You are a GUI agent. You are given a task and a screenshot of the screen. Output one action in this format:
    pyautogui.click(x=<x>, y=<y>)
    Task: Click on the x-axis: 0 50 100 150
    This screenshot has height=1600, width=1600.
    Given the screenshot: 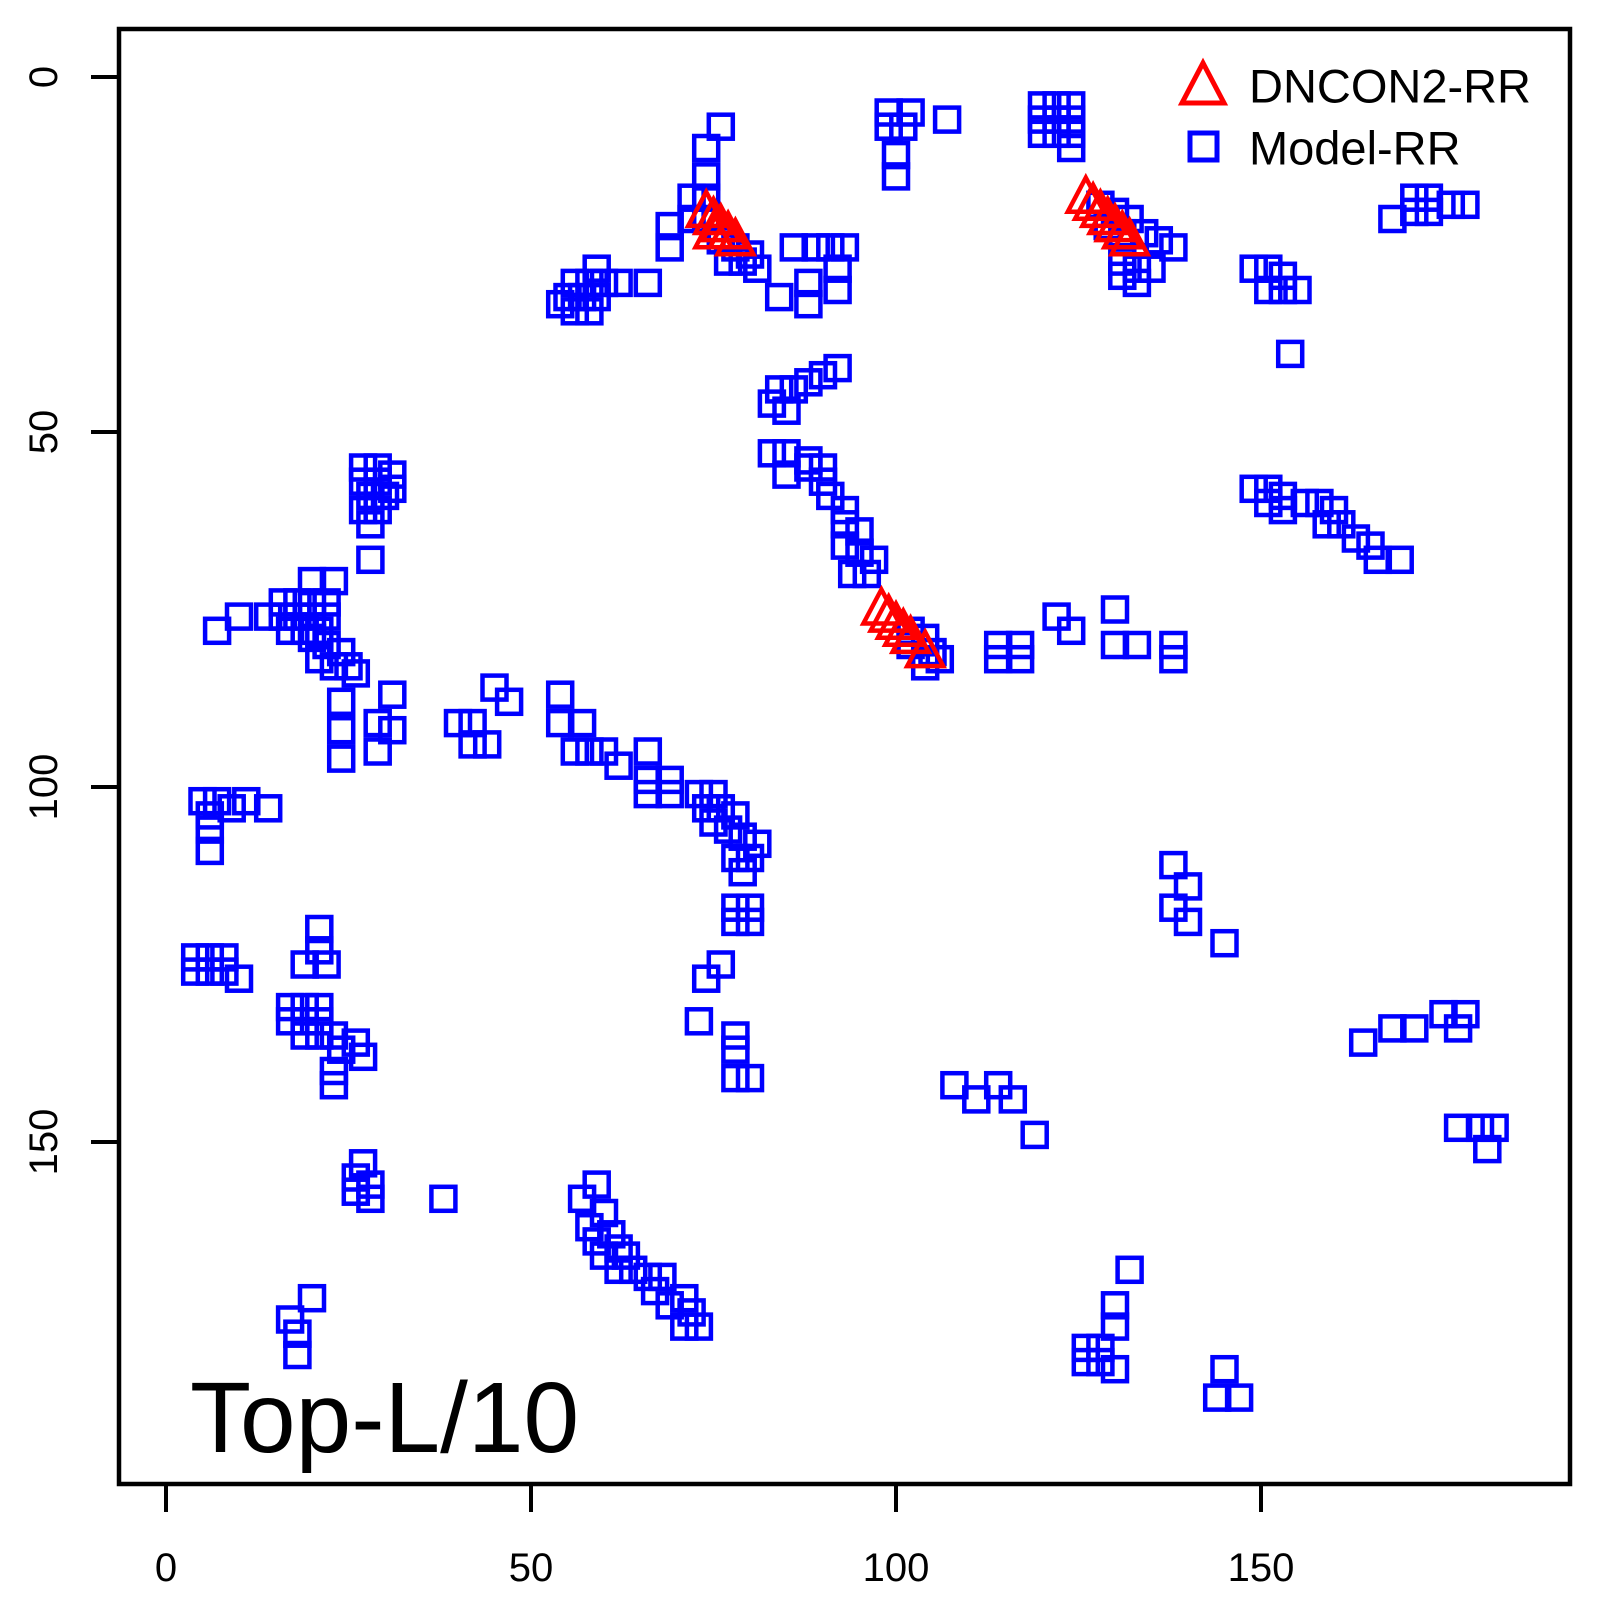 What is the action you would take?
    pyautogui.click(x=725, y=1537)
    